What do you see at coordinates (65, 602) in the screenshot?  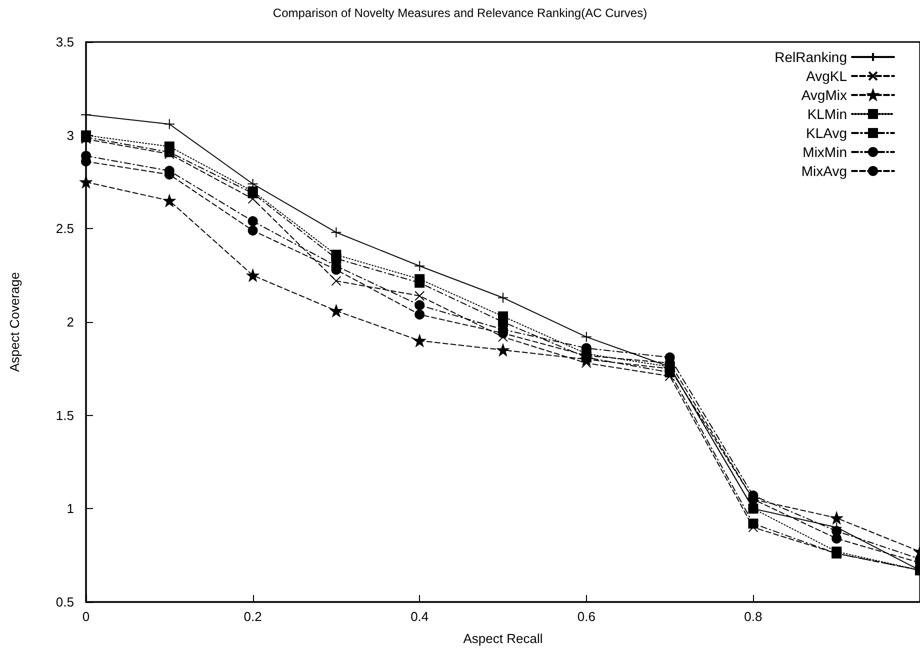 I see `y-tick-label: 0.5` at bounding box center [65, 602].